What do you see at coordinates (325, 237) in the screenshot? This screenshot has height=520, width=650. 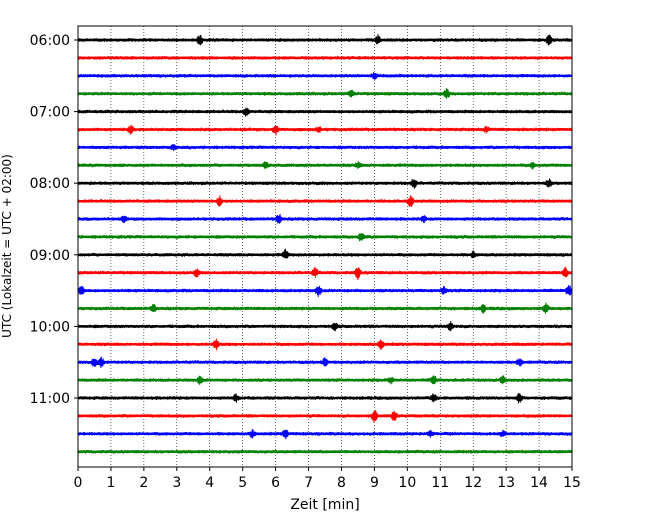 I see `trace-08:45` at bounding box center [325, 237].